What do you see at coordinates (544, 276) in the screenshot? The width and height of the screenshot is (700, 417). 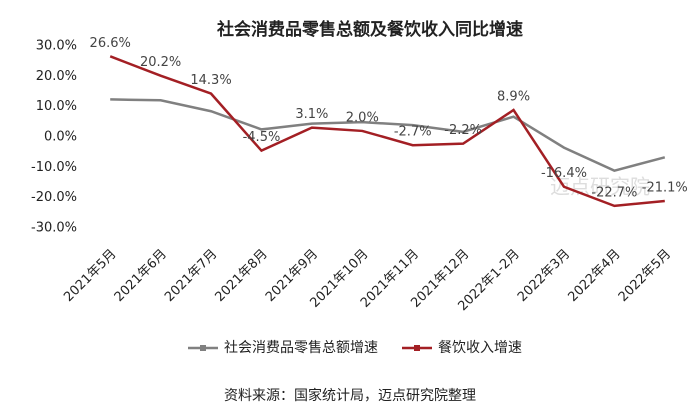 I see `x-tick-label: 2022年3月` at bounding box center [544, 276].